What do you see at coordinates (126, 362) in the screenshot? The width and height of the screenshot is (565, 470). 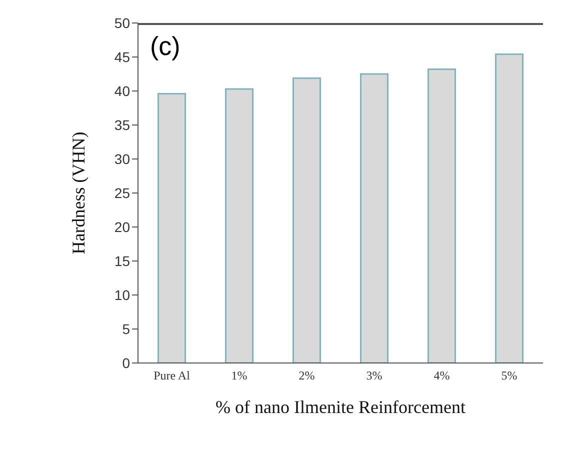 I see `y-tick-label: 0` at bounding box center [126, 362].